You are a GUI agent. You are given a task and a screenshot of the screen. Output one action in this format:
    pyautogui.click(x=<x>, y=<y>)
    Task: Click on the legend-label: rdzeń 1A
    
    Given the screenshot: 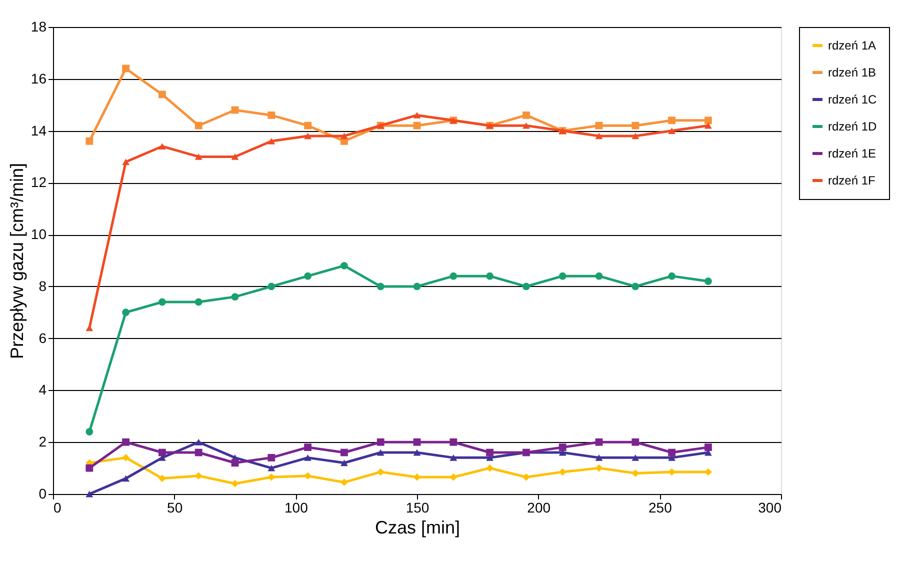 What is the action you would take?
    pyautogui.click(x=852, y=45)
    